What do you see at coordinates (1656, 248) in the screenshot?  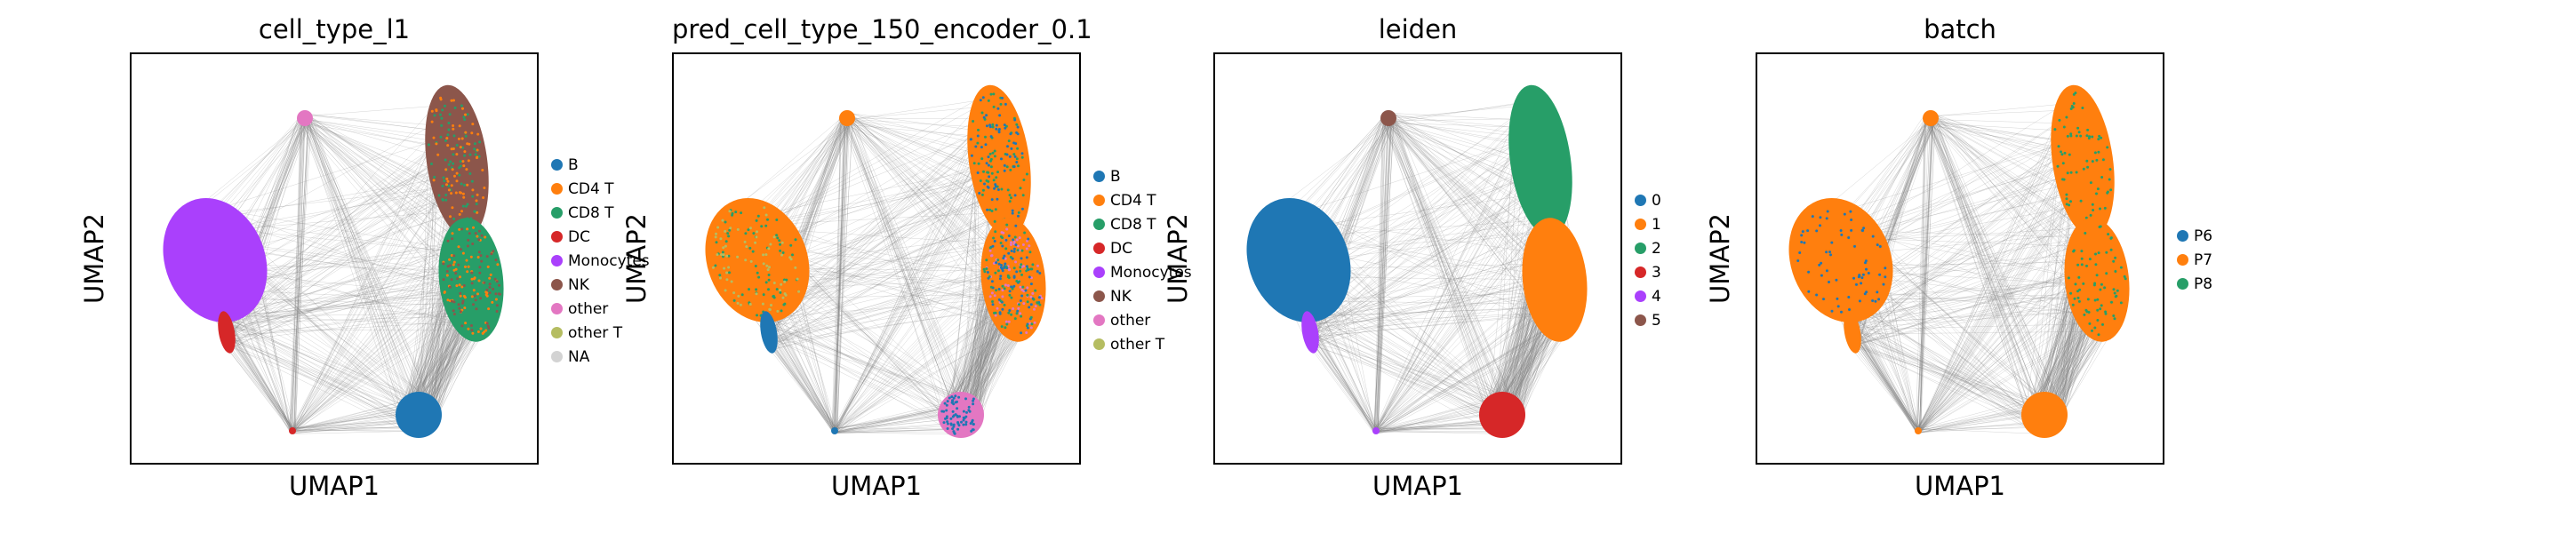 I see `legend-label: 2` at bounding box center [1656, 248].